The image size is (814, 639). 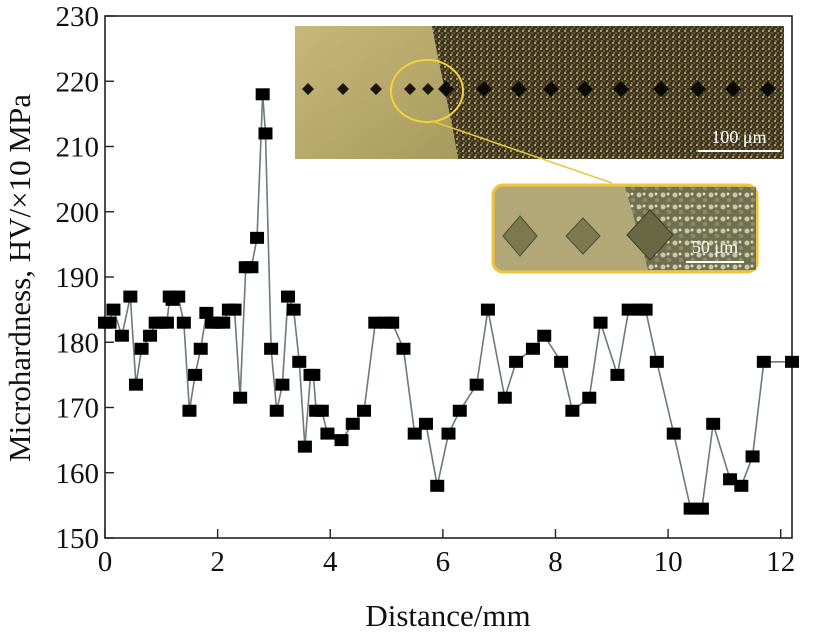 What do you see at coordinates (78, 17) in the screenshot?
I see `y-tick-label: 230` at bounding box center [78, 17].